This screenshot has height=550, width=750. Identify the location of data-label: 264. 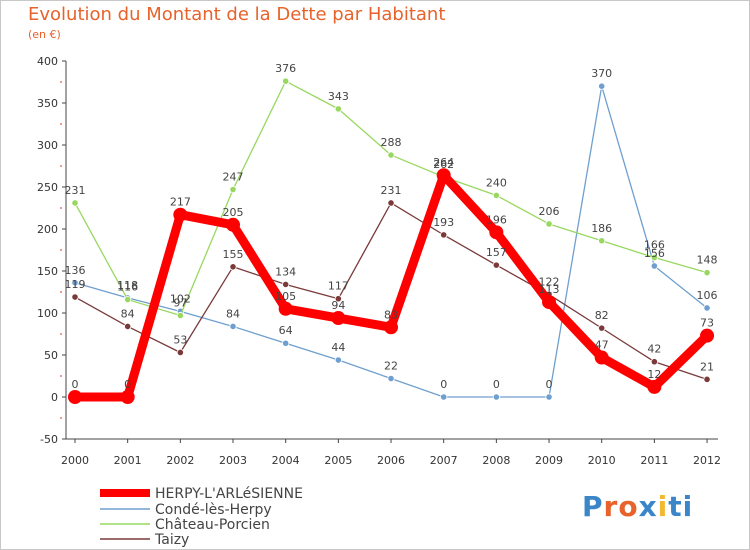
(443, 162).